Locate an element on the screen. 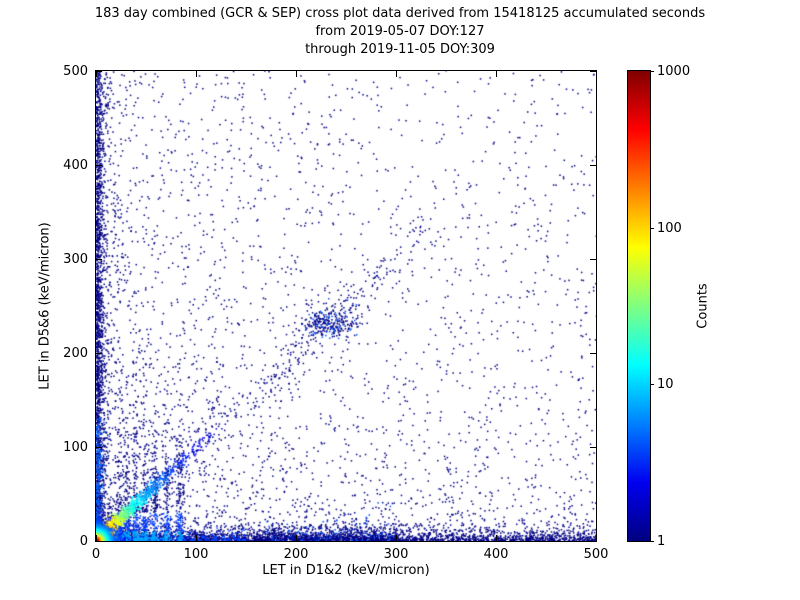 The width and height of the screenshot is (800, 600). y-tick-label: 0 is located at coordinates (83, 541).